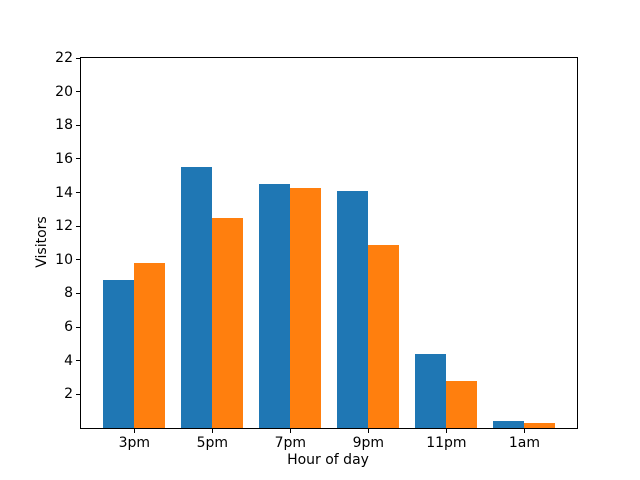  What do you see at coordinates (64, 125) in the screenshot?
I see `y-tick-label: 18` at bounding box center [64, 125].